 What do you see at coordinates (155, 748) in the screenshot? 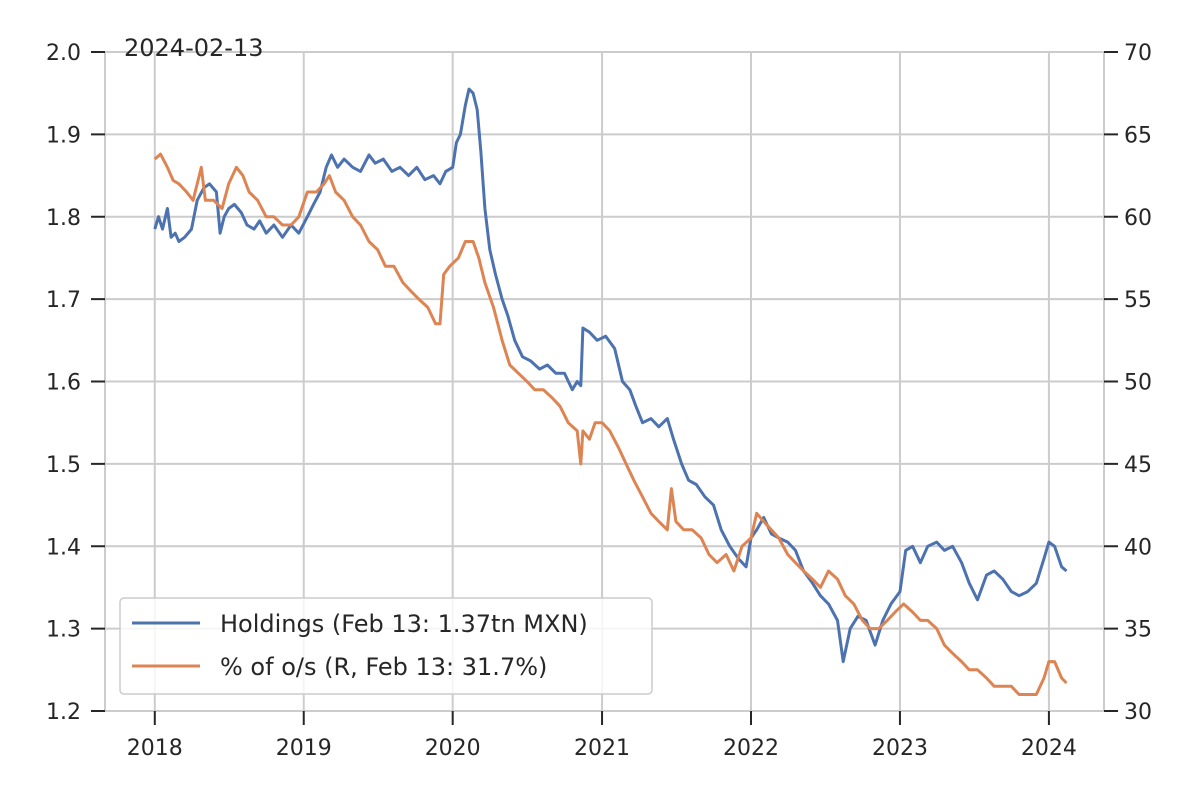
I see `x-tick-label: 2018` at bounding box center [155, 748].